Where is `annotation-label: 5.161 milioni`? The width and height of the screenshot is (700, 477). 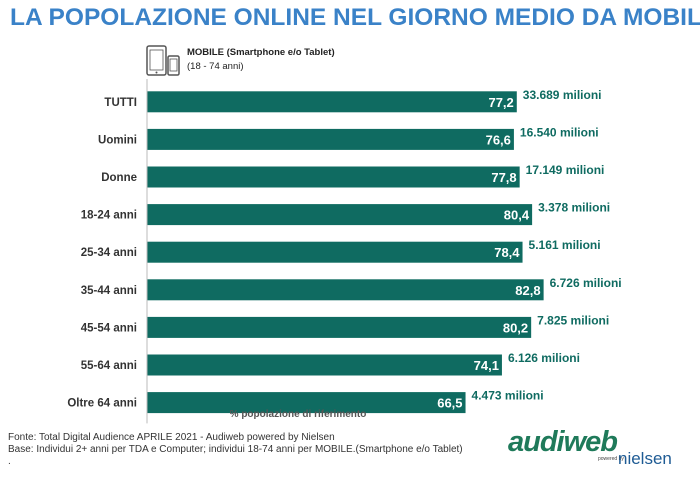 annotation-label: 5.161 milioni is located at coordinates (565, 245).